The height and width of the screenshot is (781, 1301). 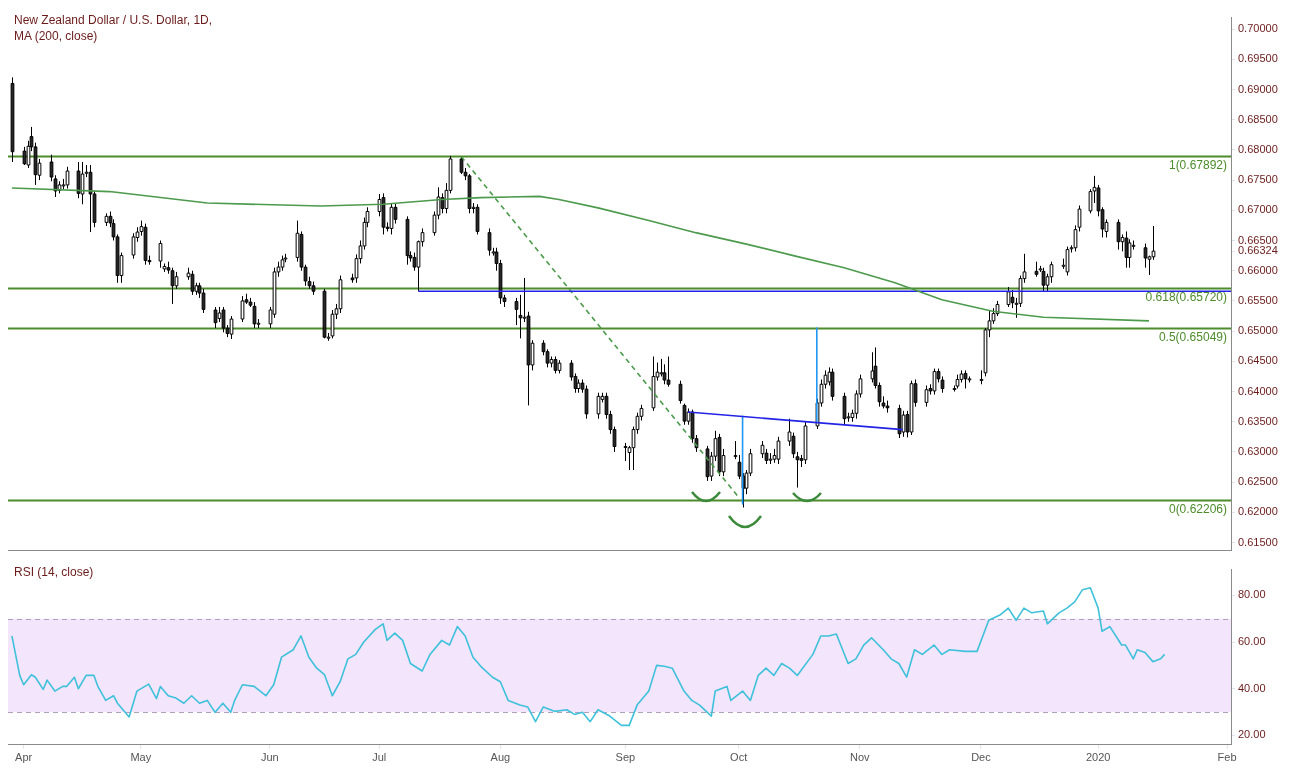 What do you see at coordinates (981, 757) in the screenshot?
I see `x-tick-label: Dec` at bounding box center [981, 757].